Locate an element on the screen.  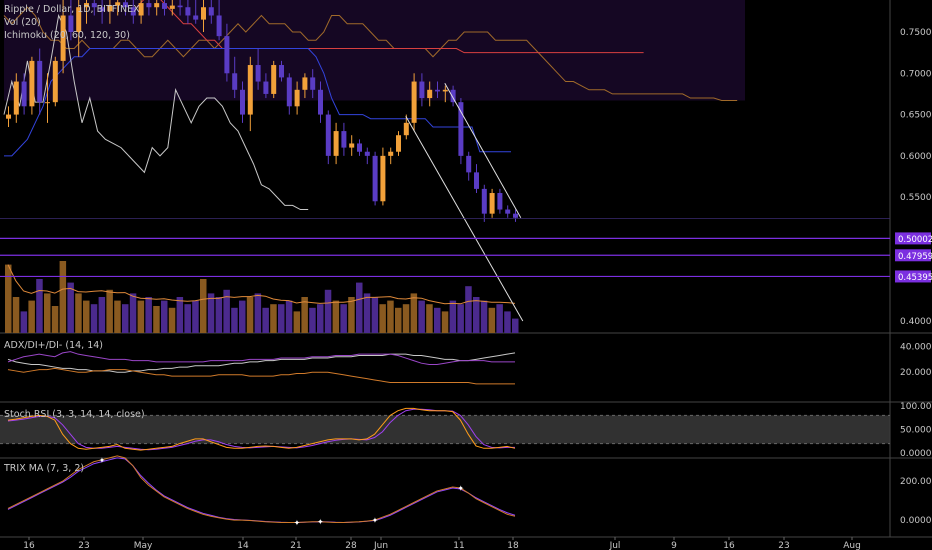
trix-marker: ✦ is located at coordinates (460, 488).